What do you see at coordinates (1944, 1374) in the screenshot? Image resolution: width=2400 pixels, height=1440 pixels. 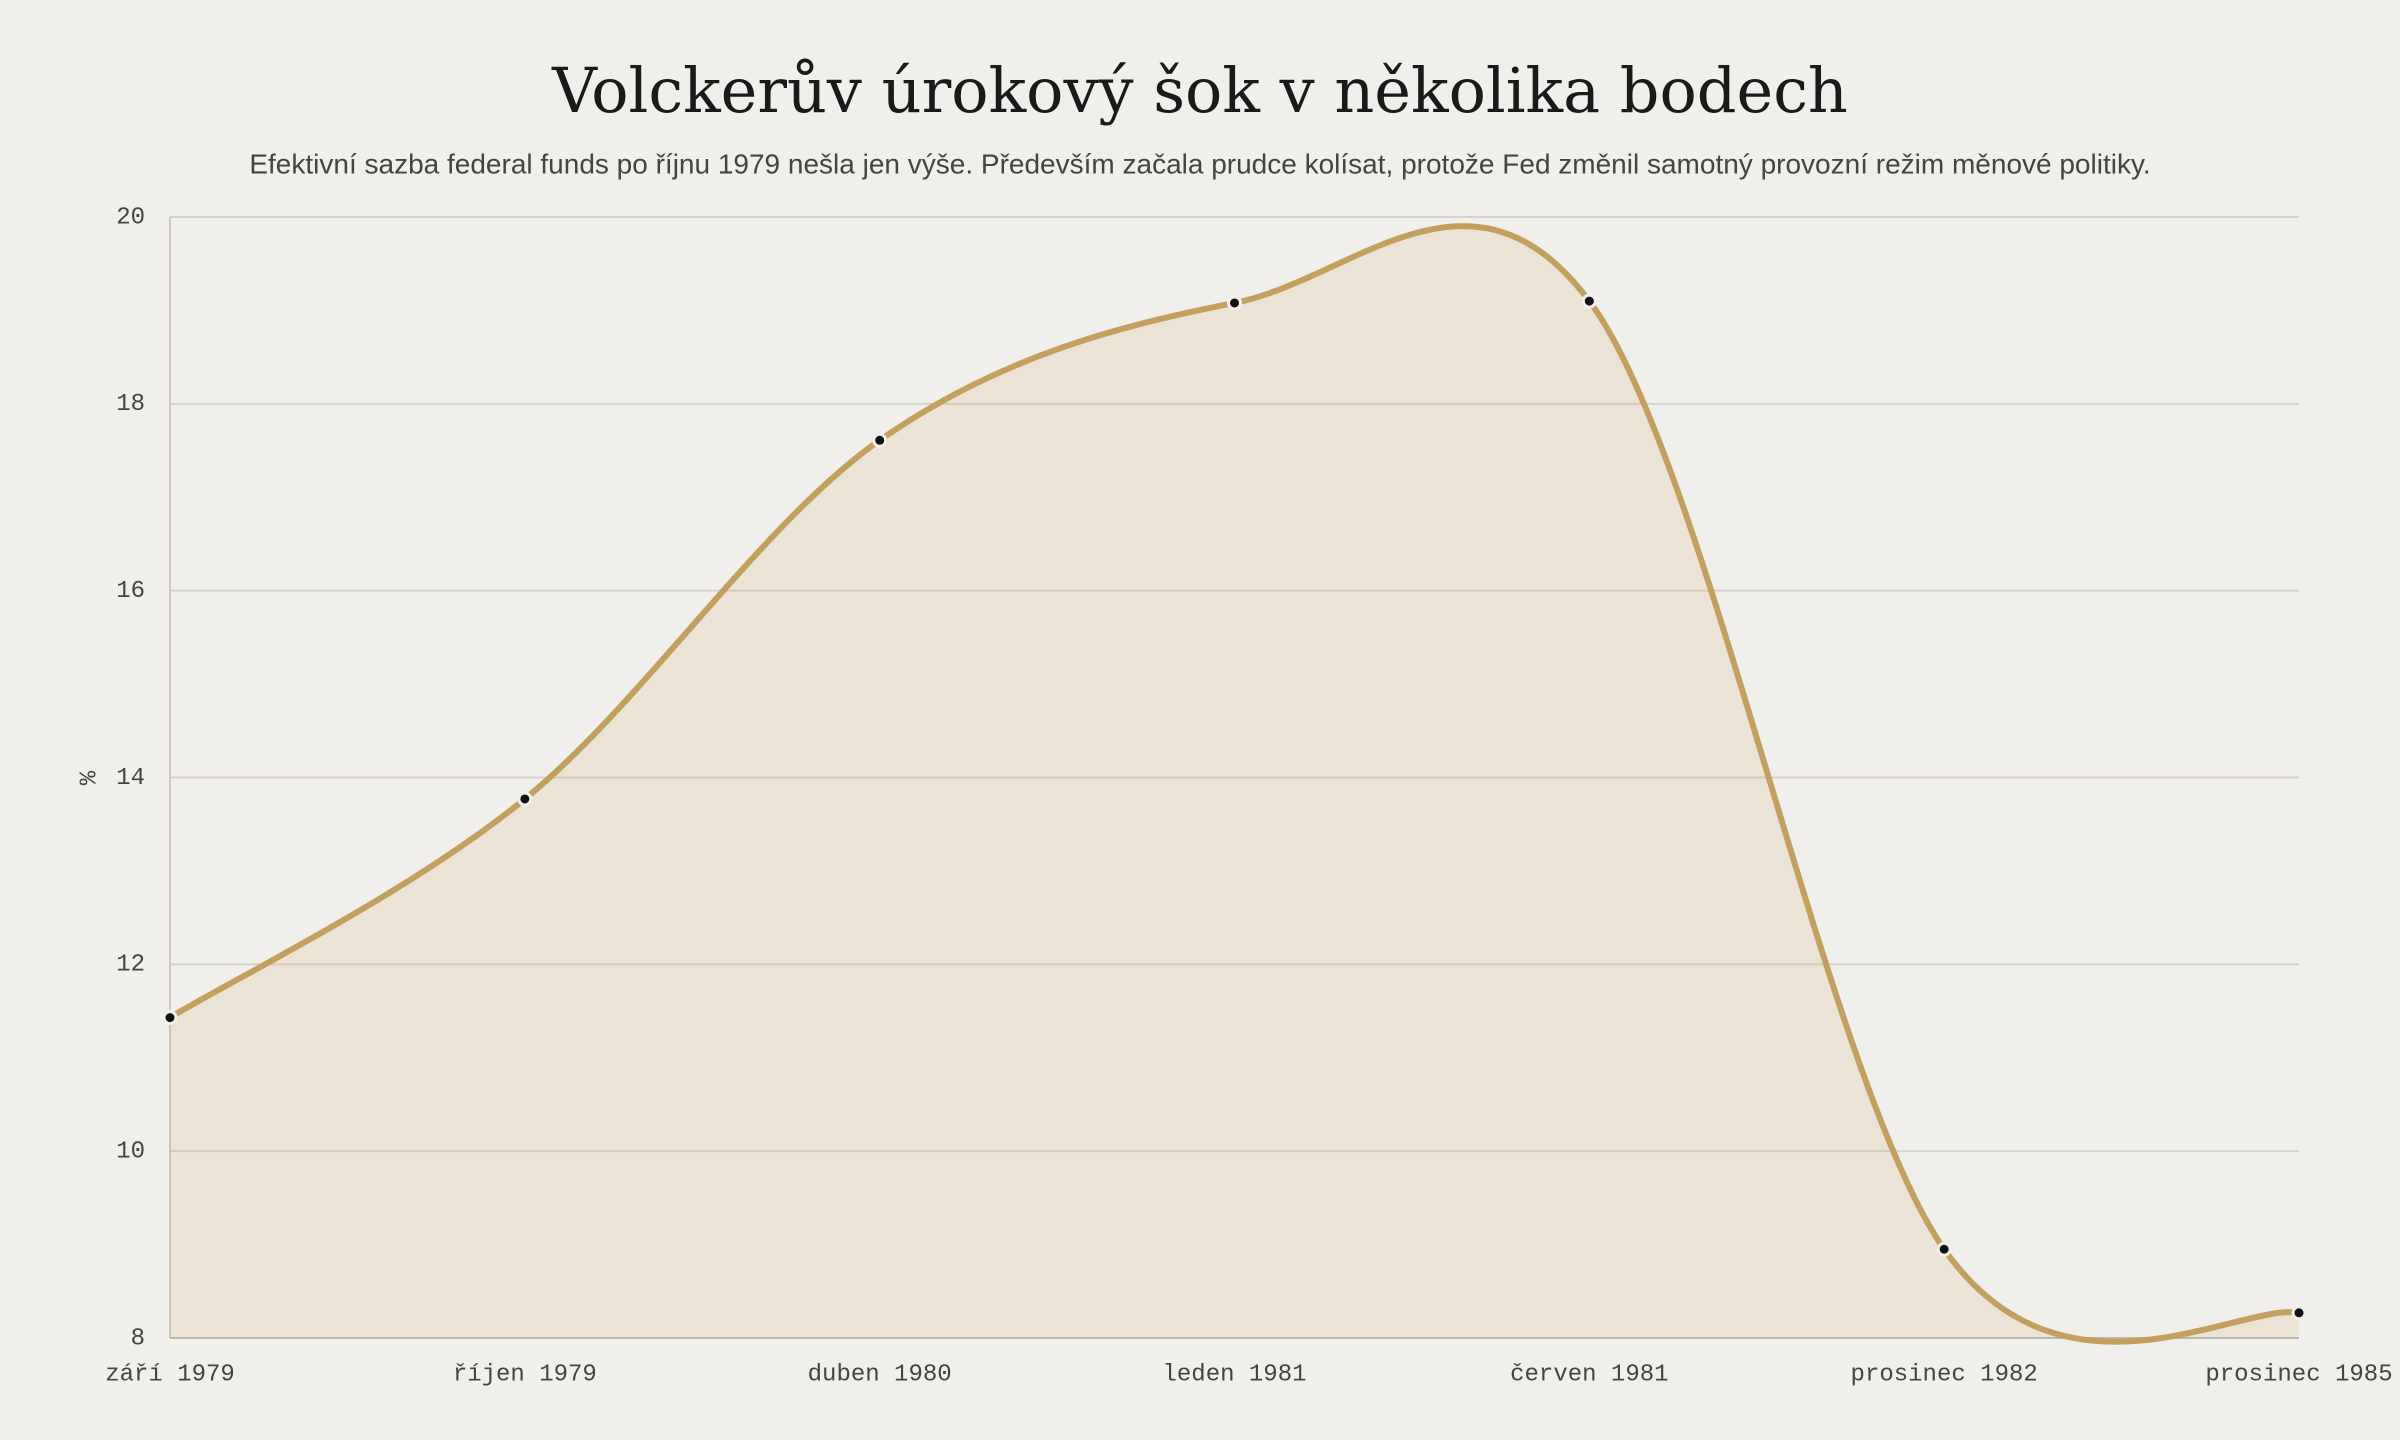 I see `x-tick-label: prosinec 1982` at bounding box center [1944, 1374].